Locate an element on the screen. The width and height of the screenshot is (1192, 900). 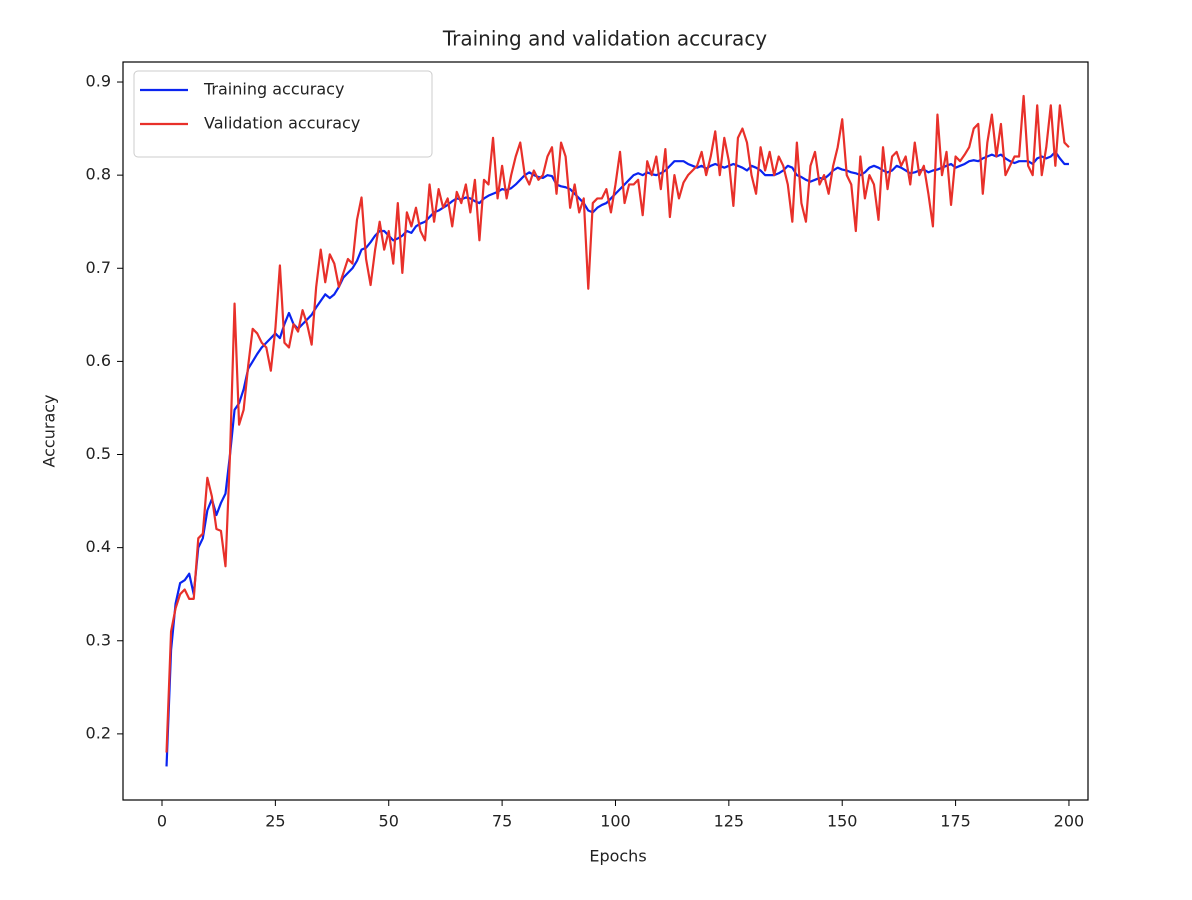
x-axis-label: Epochs is located at coordinates (617, 856).